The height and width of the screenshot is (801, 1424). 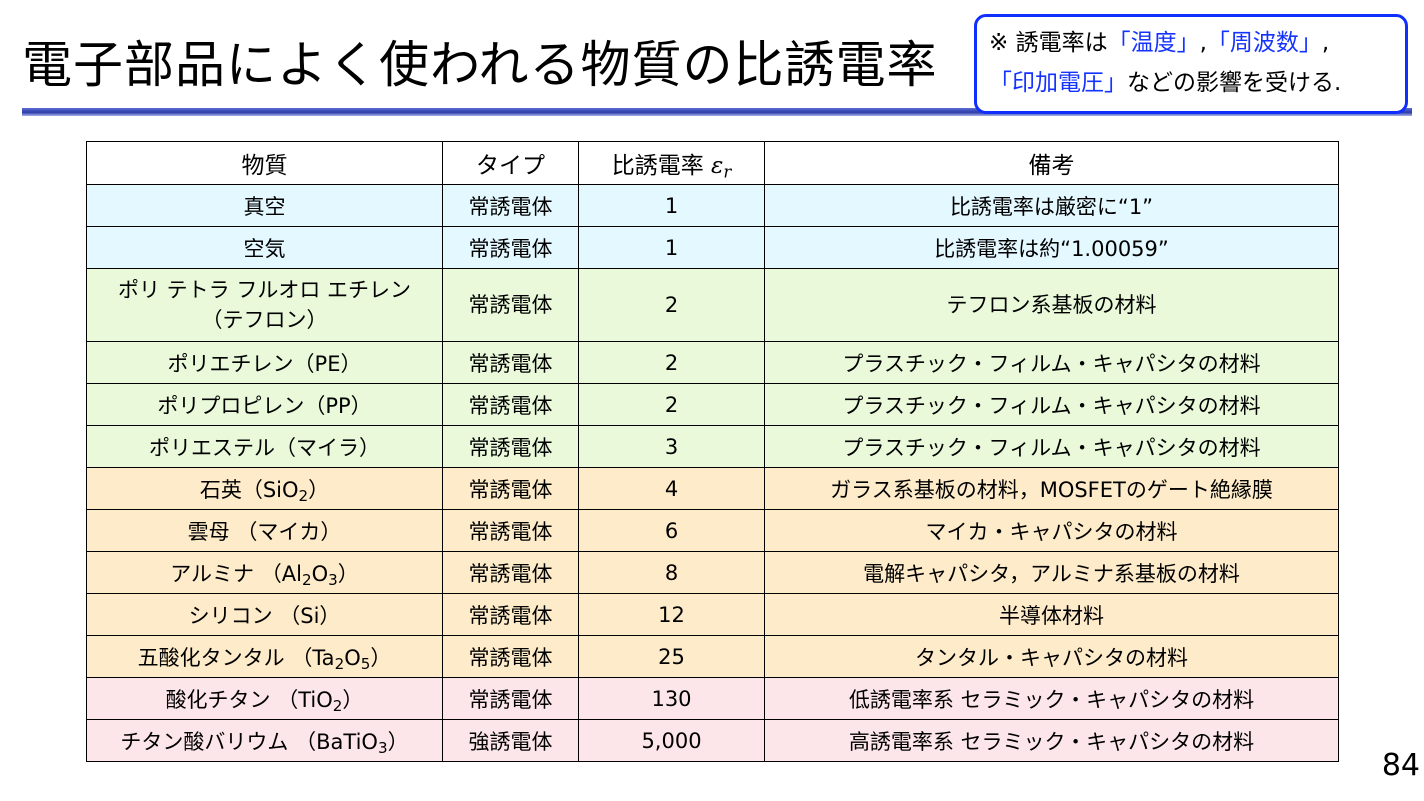 What do you see at coordinates (264, 404) in the screenshot?
I see `cell-material: ポリプロピレン（PP）` at bounding box center [264, 404].